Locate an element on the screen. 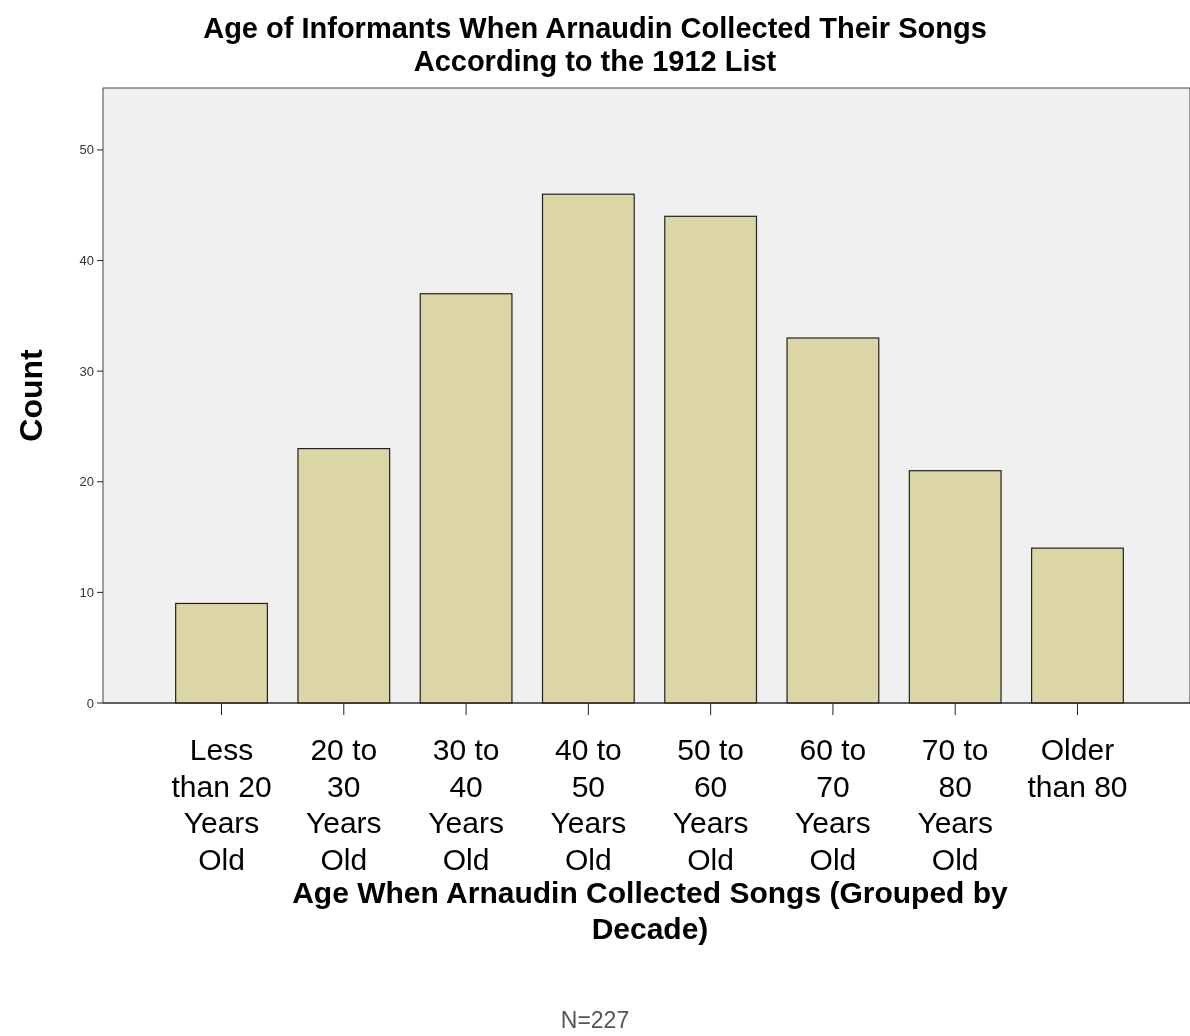 This screenshot has width=1190, height=1036. x-tick-label: 60 to 70 Years Old is located at coordinates (833, 804).